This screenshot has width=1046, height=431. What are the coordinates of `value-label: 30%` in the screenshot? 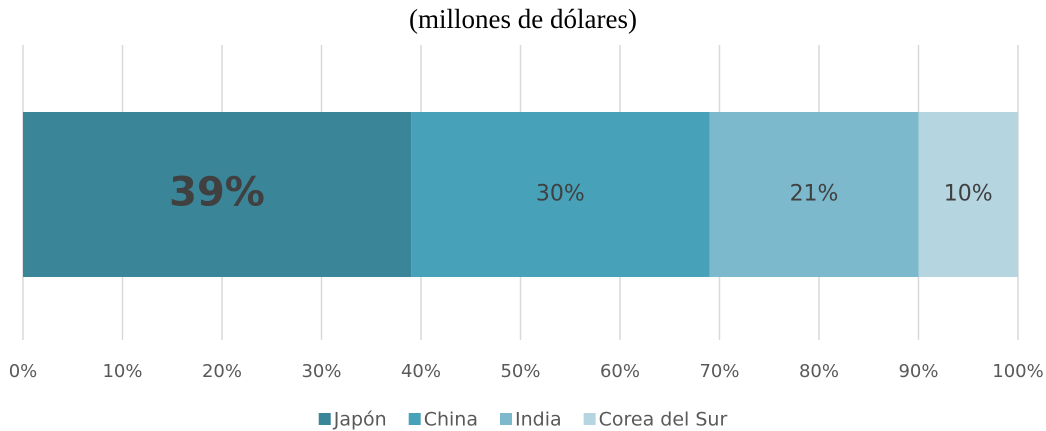 It's located at (560, 194).